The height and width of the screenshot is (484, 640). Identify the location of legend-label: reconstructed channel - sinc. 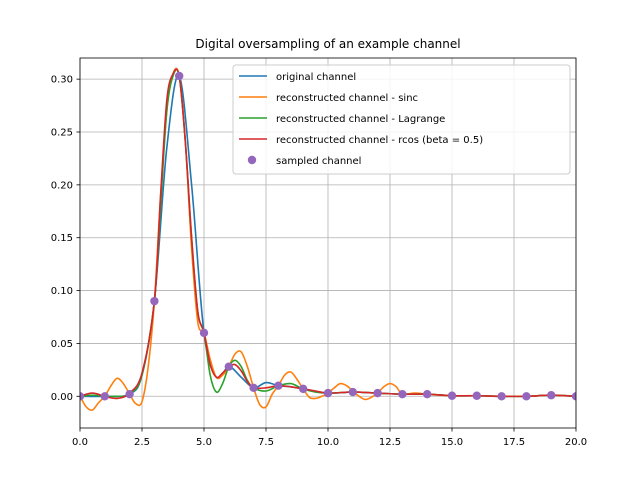
(347, 98).